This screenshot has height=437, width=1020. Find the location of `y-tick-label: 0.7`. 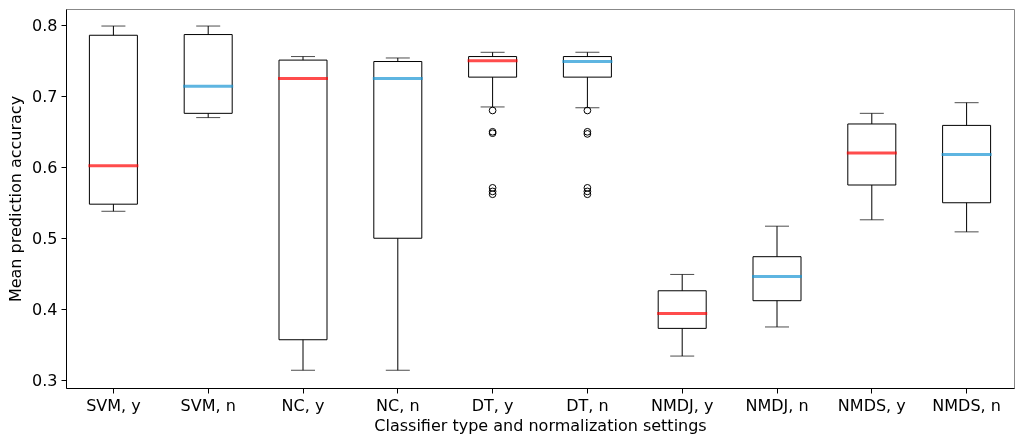

y-tick-label: 0.7 is located at coordinates (45, 96).